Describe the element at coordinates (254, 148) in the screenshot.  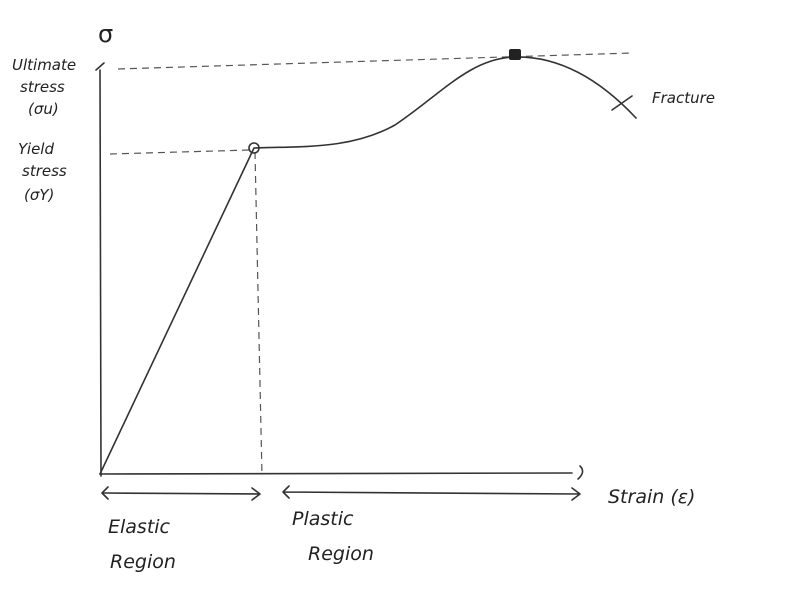
I see `yield-point` at that location.